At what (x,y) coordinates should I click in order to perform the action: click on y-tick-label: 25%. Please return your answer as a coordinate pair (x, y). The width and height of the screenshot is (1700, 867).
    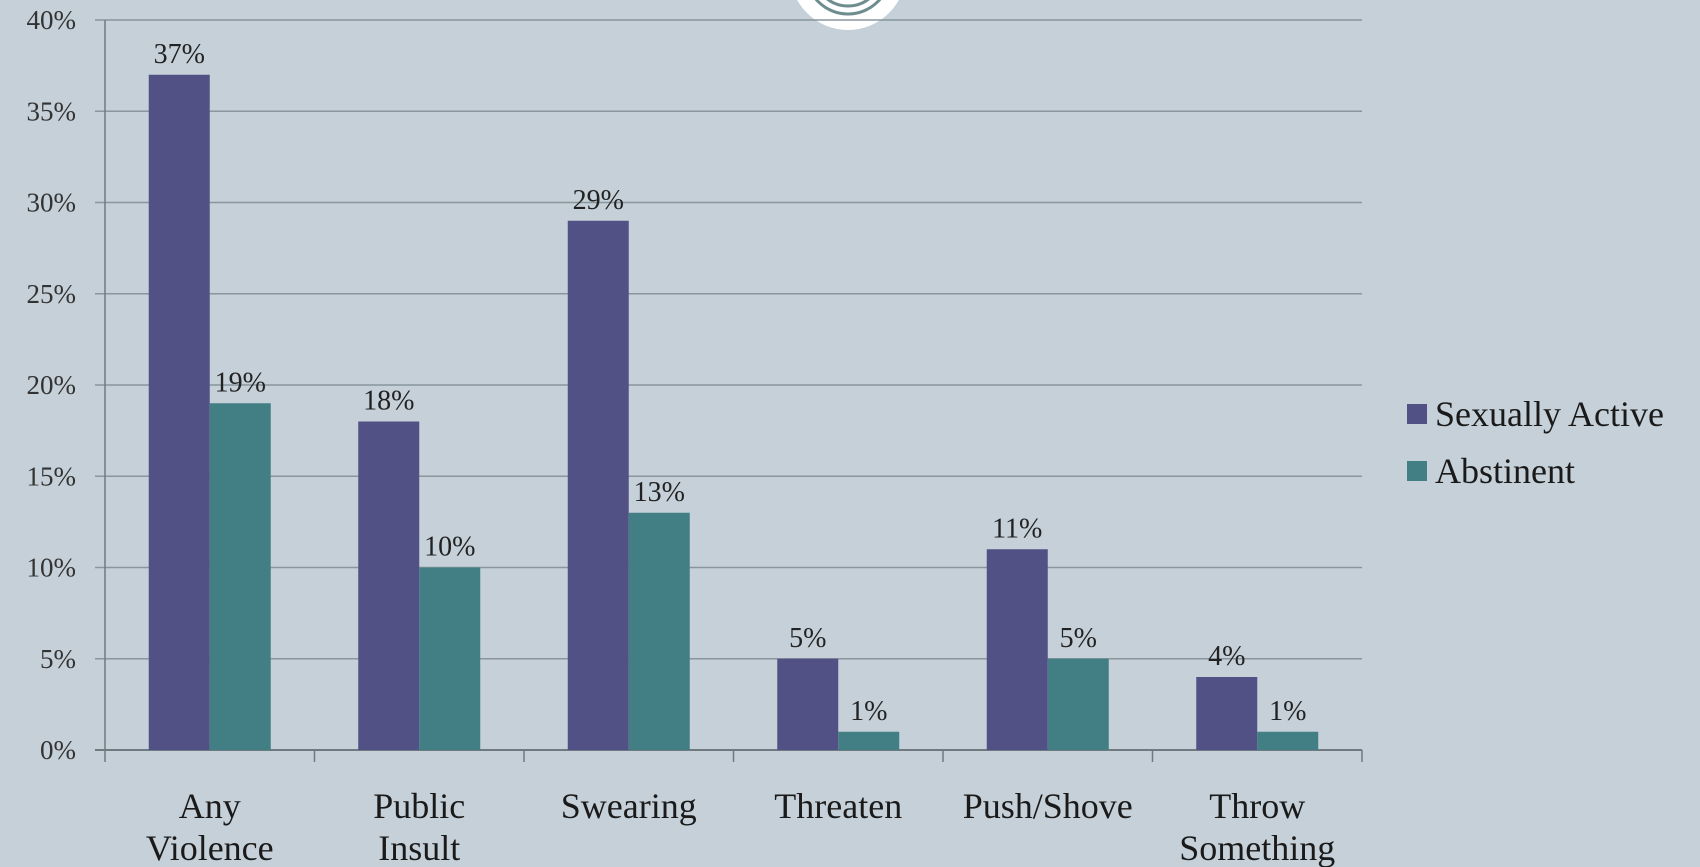
    Looking at the image, I should click on (52, 294).